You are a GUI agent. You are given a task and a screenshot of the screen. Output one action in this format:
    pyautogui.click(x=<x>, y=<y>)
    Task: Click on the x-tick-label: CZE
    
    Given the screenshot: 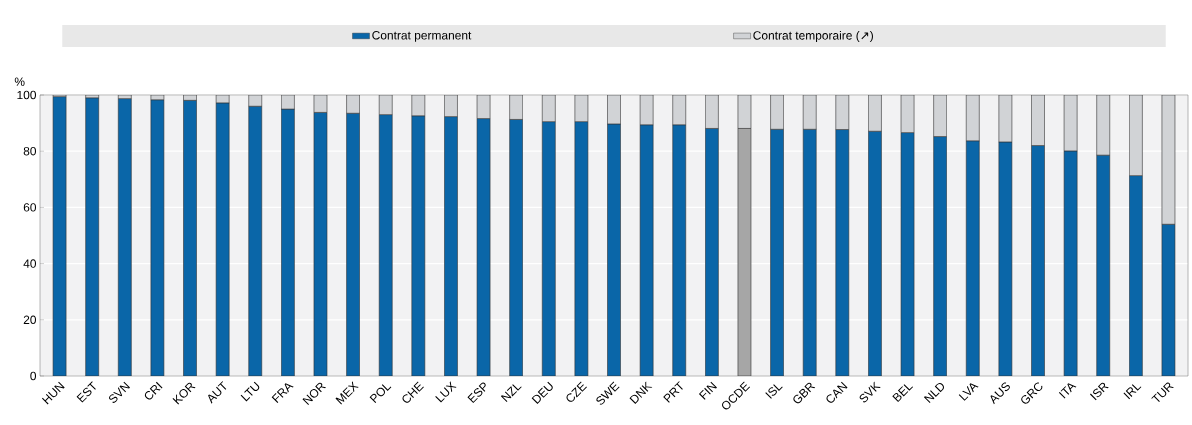 What is the action you would take?
    pyautogui.click(x=576, y=391)
    